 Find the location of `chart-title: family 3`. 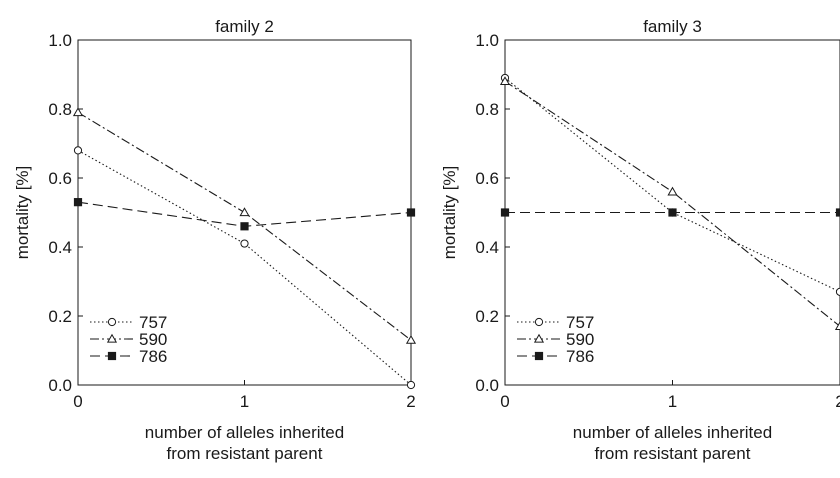

chart-title: family 3 is located at coordinates (672, 26).